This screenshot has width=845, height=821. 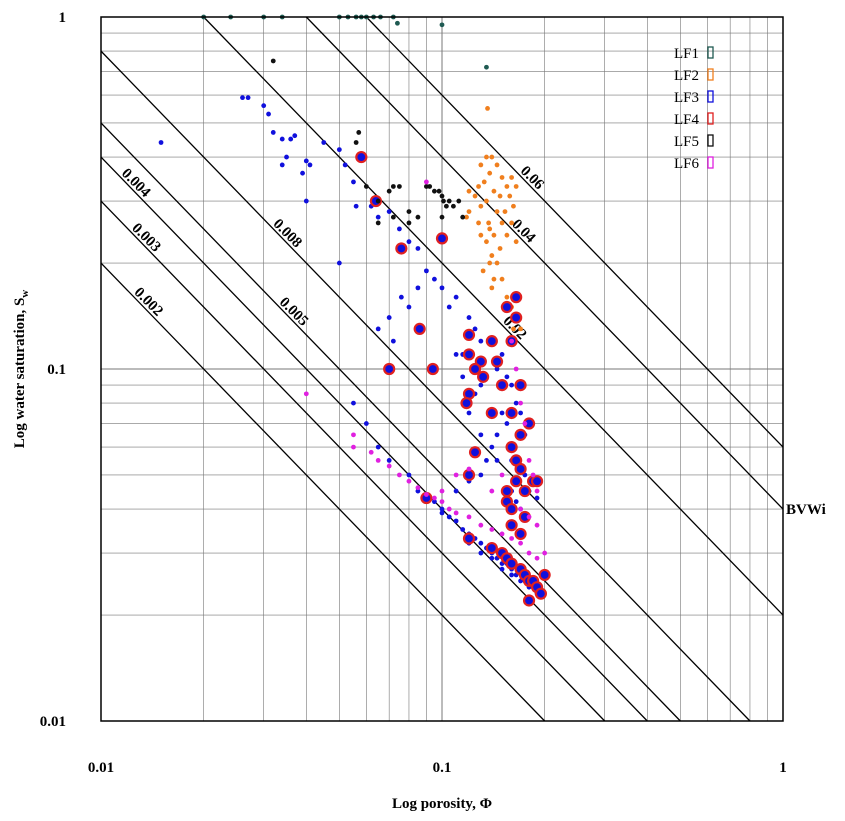 What do you see at coordinates (287, 233) in the screenshot?
I see `bvw-line-label: 0.008` at bounding box center [287, 233].